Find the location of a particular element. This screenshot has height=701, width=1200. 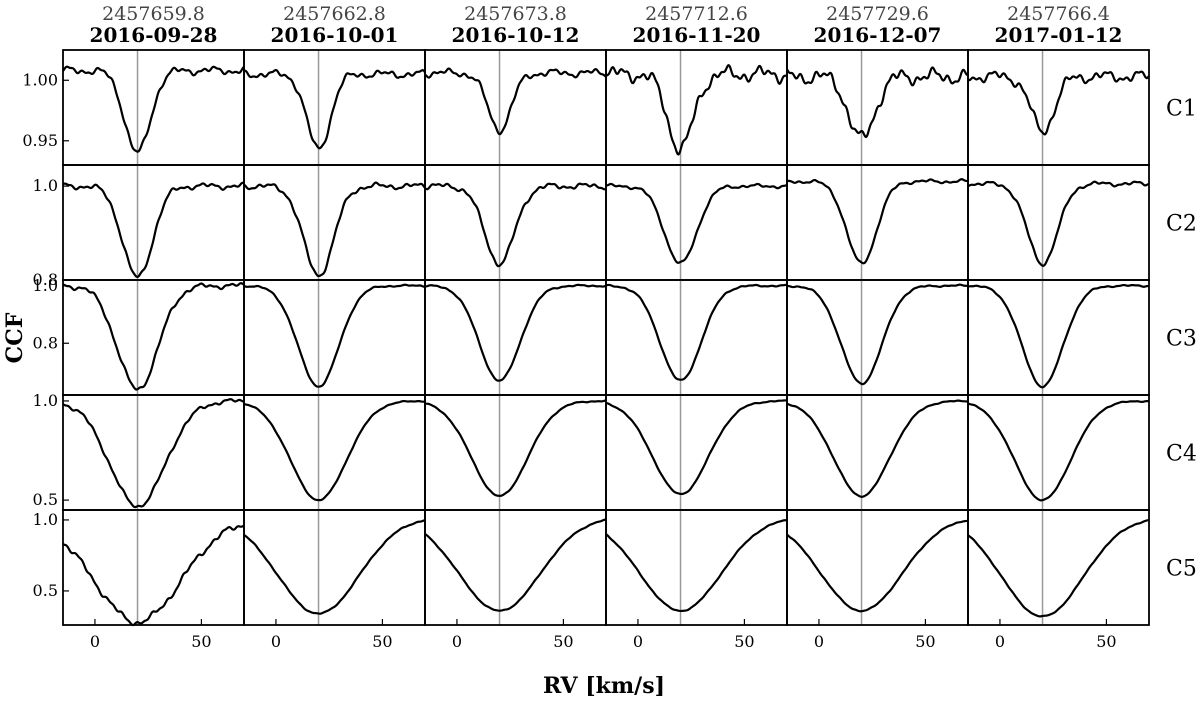

row-label: C5 is located at coordinates (1181, 569).